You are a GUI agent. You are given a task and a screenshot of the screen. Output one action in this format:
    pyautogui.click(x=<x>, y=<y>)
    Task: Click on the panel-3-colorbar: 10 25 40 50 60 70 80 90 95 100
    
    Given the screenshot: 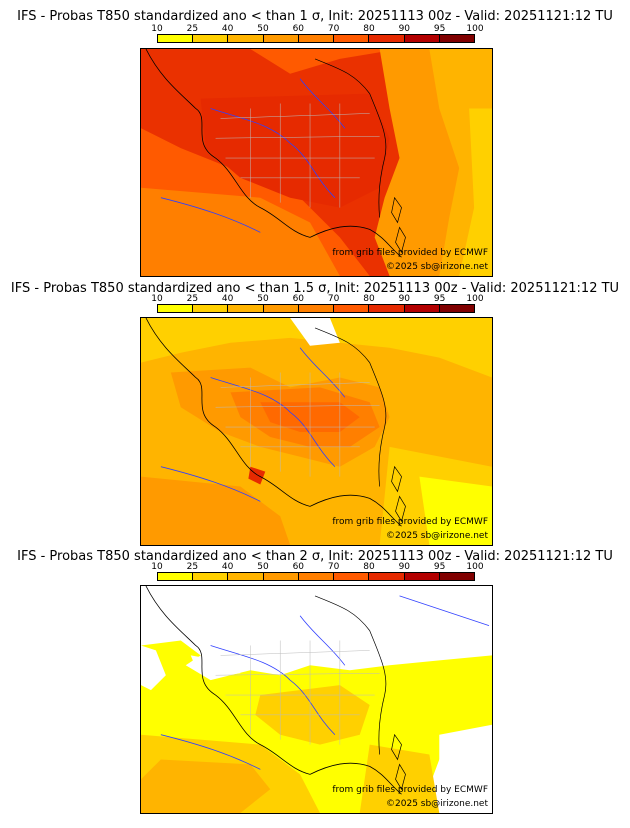 What is the action you would take?
    pyautogui.click(x=317, y=572)
    